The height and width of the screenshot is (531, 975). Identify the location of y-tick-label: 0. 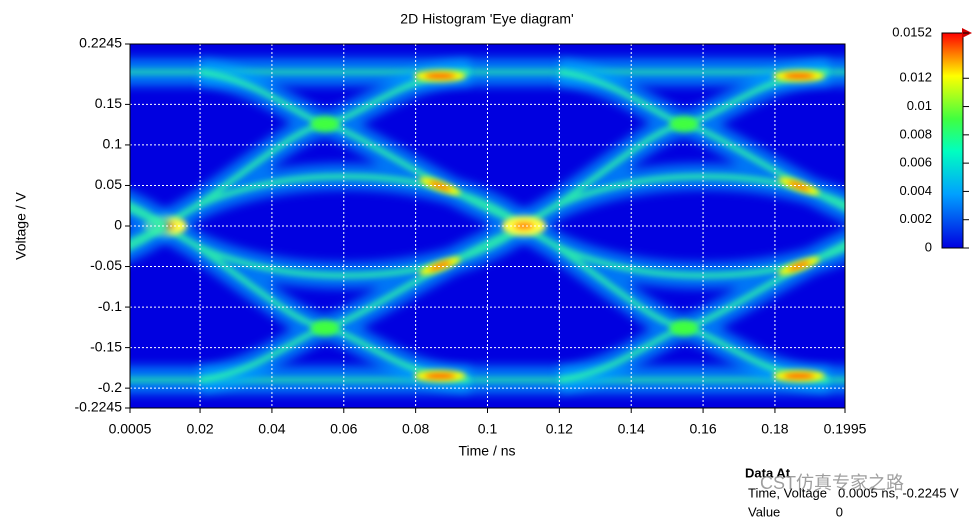
(118, 225).